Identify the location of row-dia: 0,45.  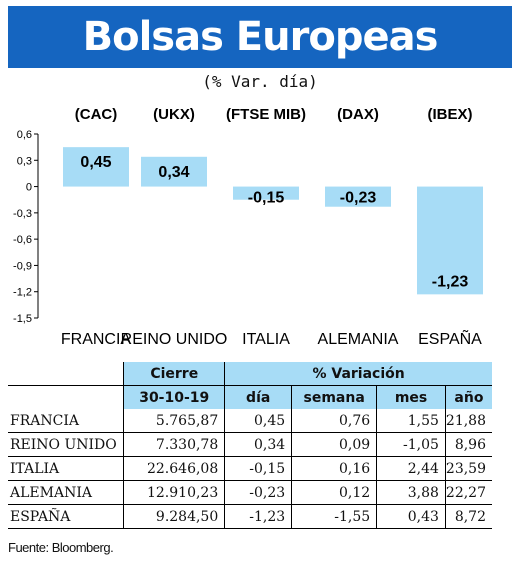
(258, 421).